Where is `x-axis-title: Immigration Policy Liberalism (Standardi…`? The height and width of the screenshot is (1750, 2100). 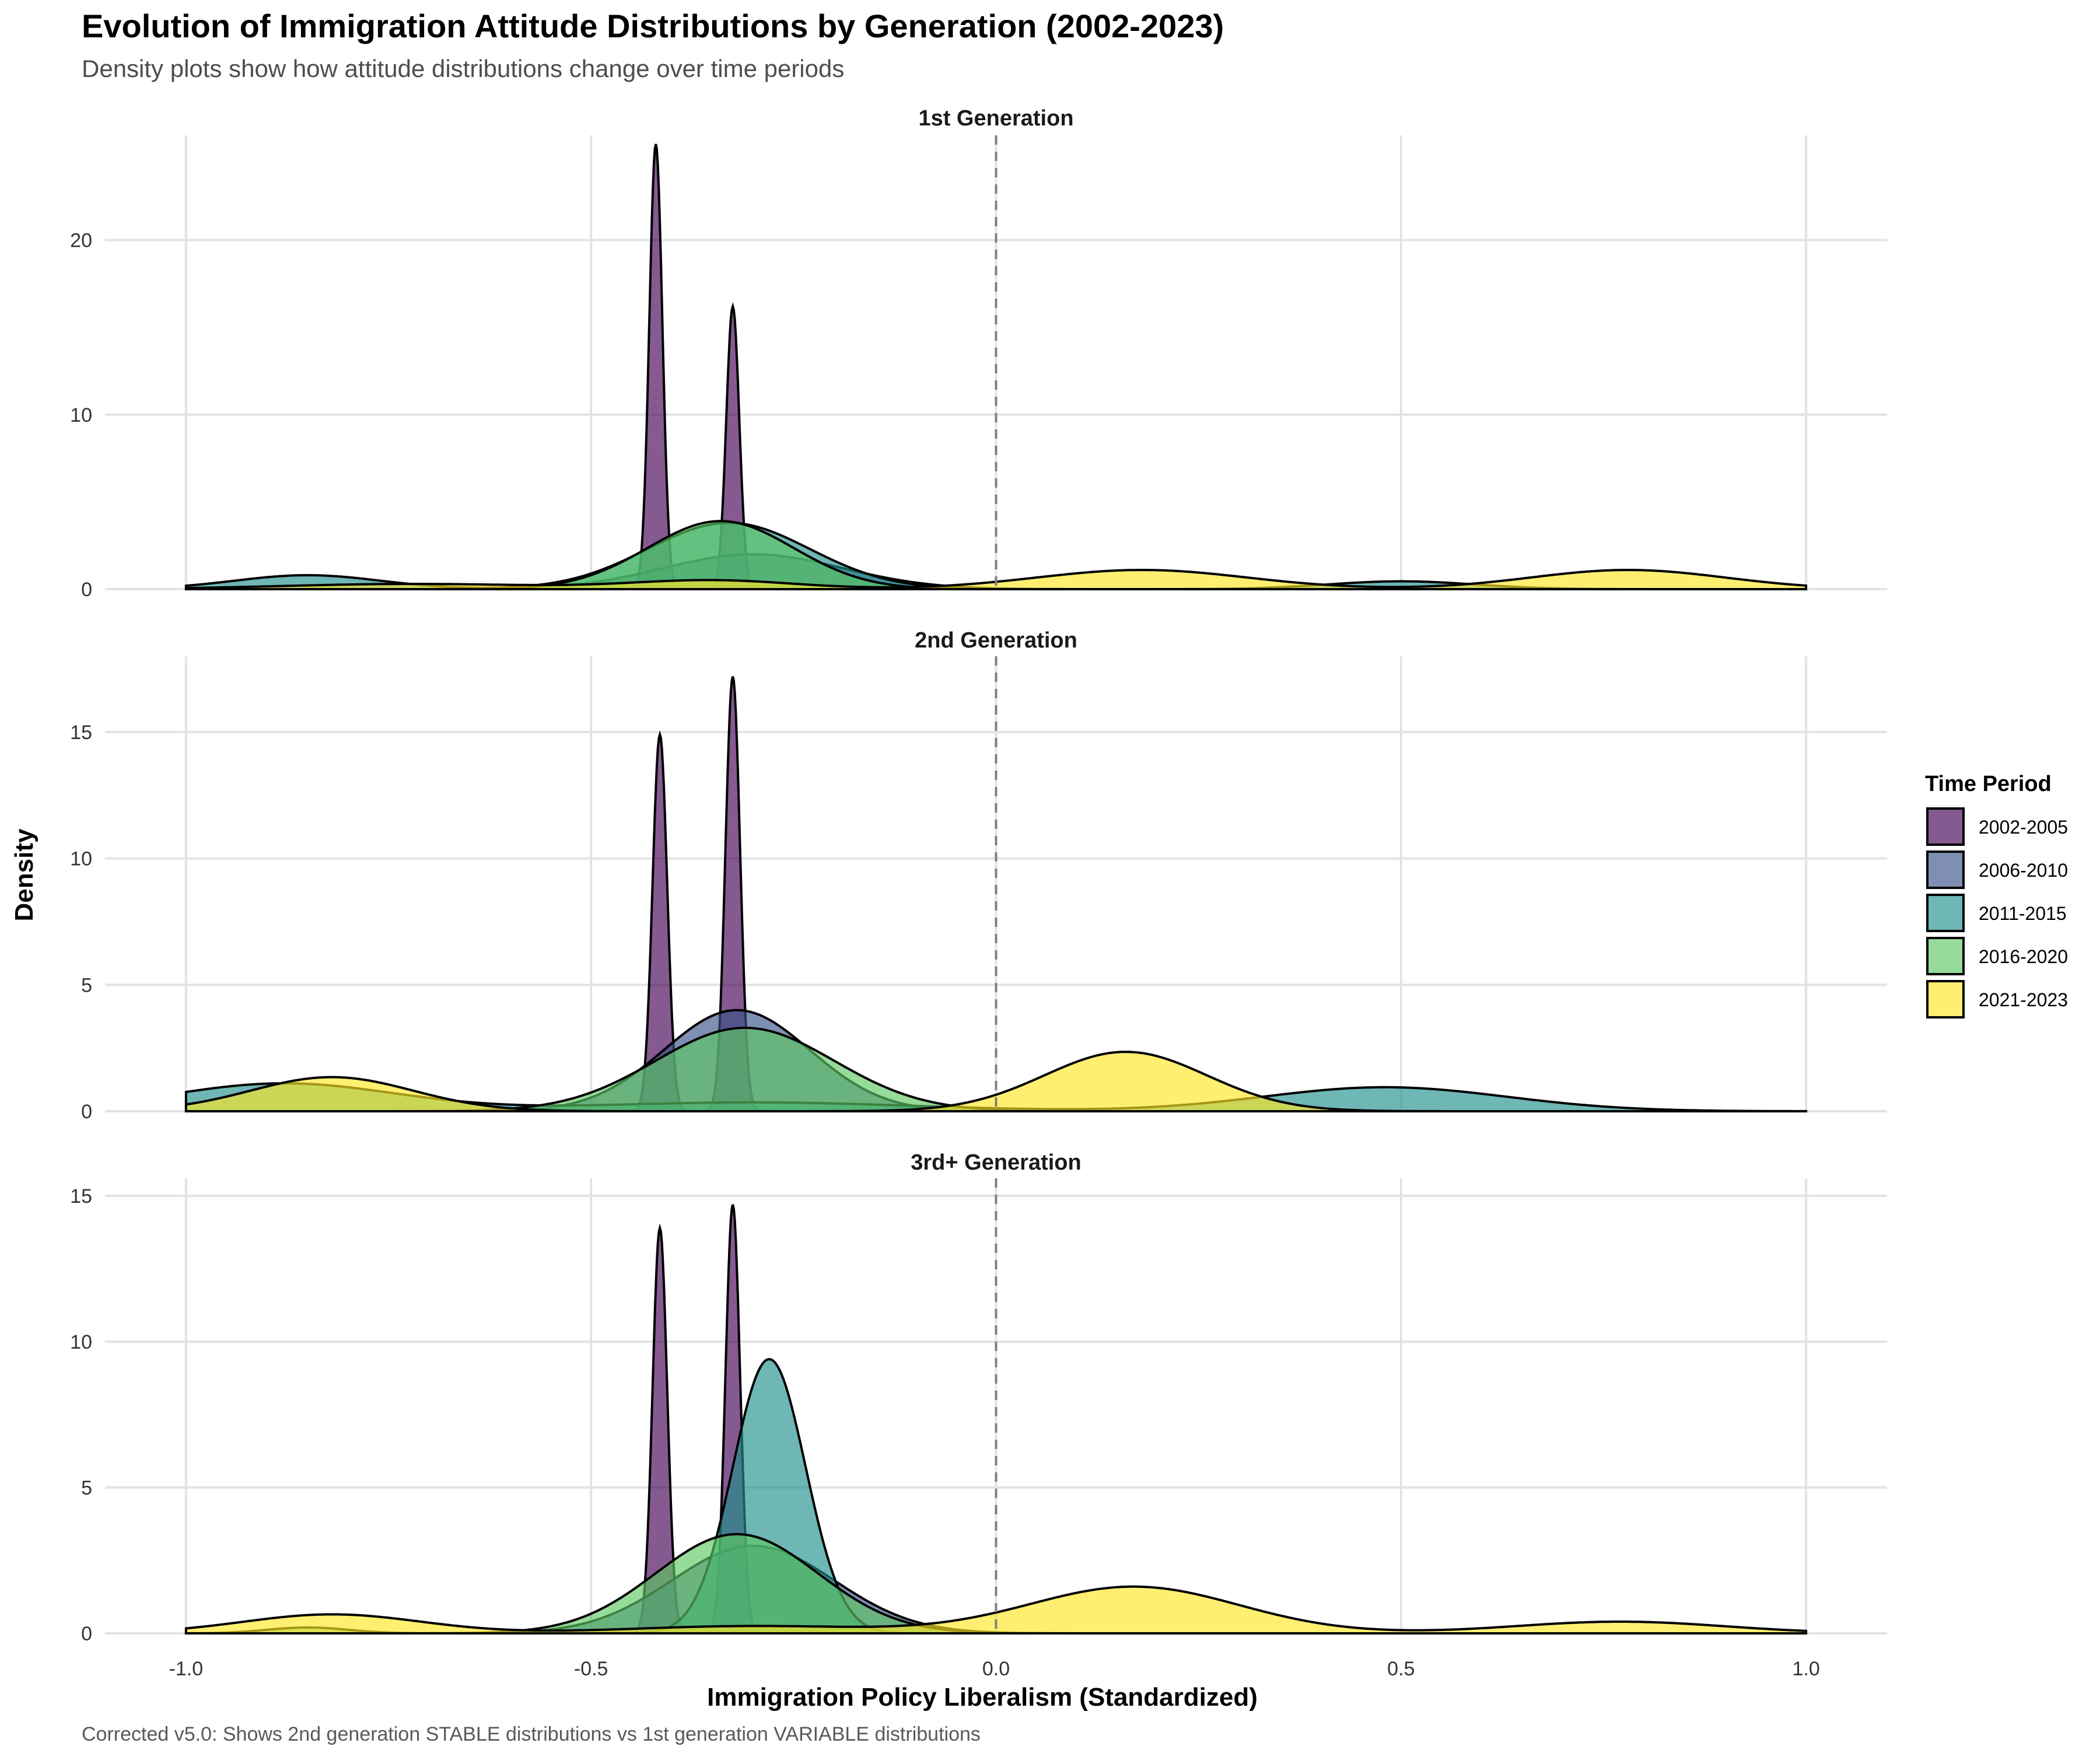 x-axis-title: Immigration Policy Liberalism (Standardi… is located at coordinates (982, 1697).